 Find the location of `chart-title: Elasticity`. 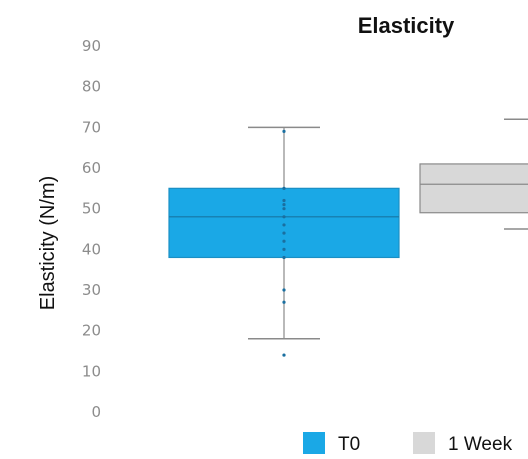

chart-title: Elasticity is located at coordinates (406, 25).